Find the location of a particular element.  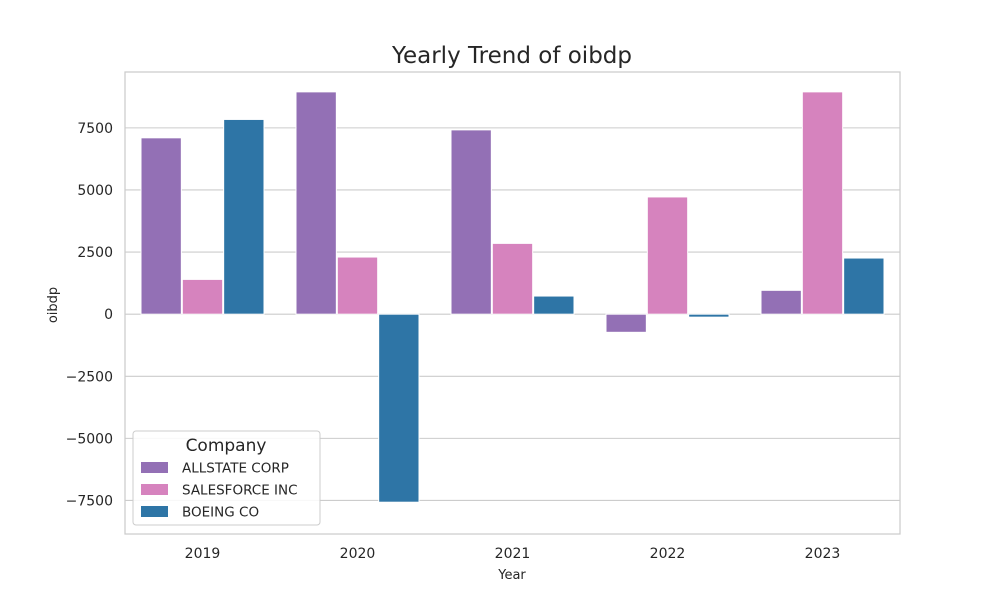

legend-label: SALESFORCE INC is located at coordinates (240, 491).